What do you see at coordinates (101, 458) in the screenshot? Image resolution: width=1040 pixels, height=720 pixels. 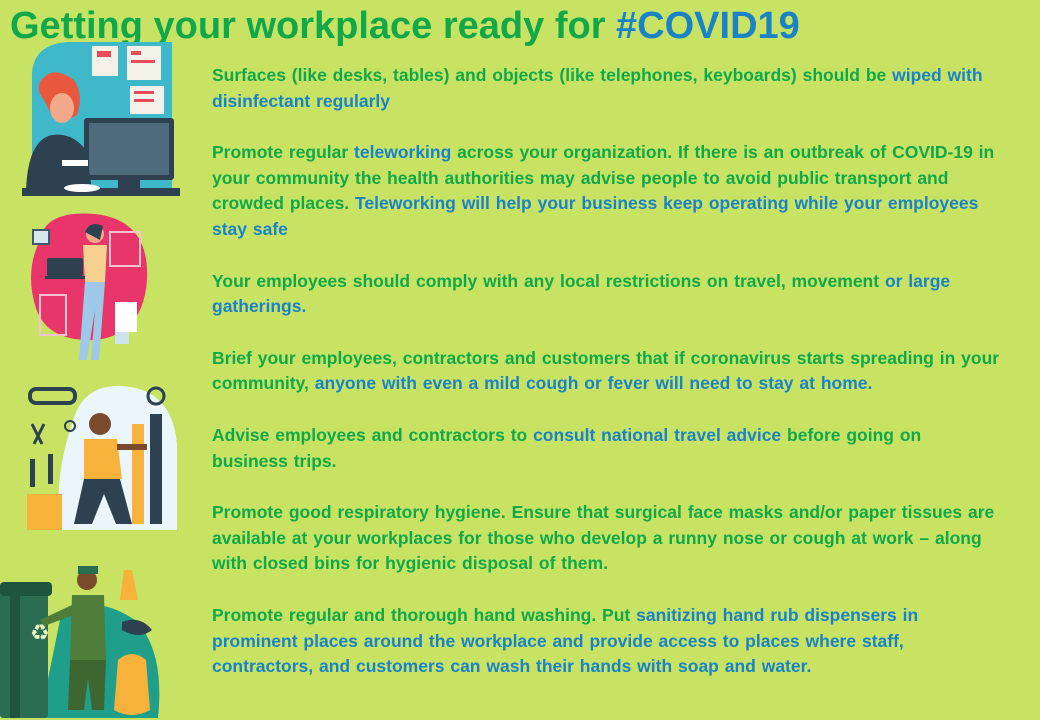 I see `mechanic-with-tools-illustration` at bounding box center [101, 458].